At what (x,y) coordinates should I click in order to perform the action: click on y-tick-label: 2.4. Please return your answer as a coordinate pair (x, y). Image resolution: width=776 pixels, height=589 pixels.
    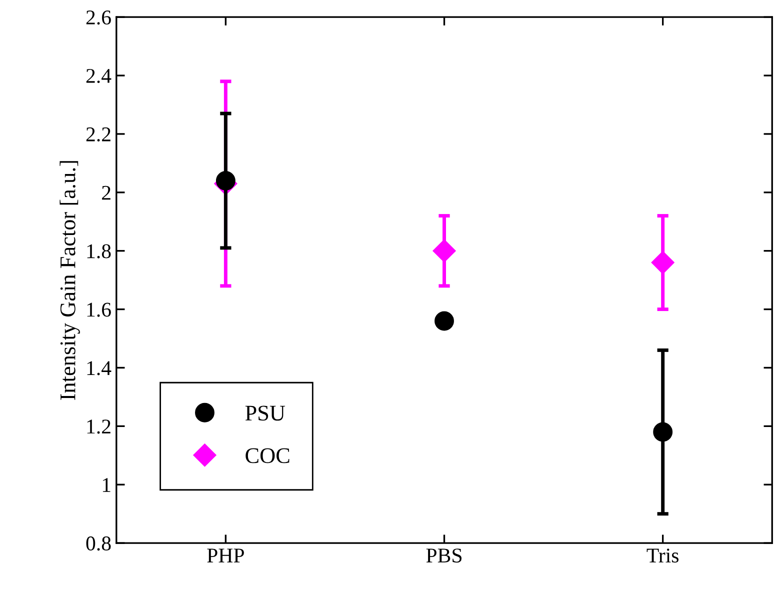
    Looking at the image, I should click on (99, 76).